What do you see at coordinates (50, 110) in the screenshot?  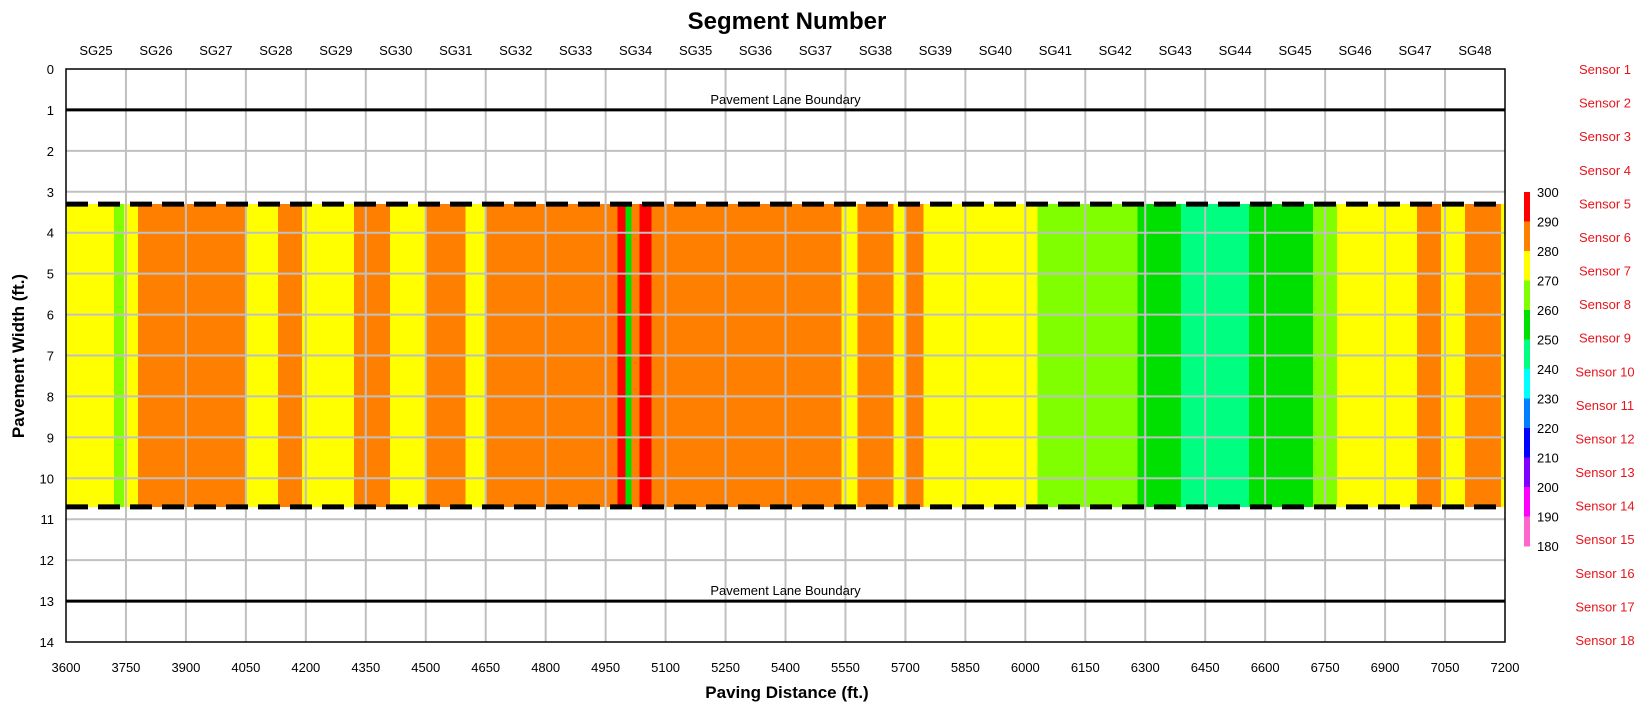 I see `y-tick-label: 1` at bounding box center [50, 110].